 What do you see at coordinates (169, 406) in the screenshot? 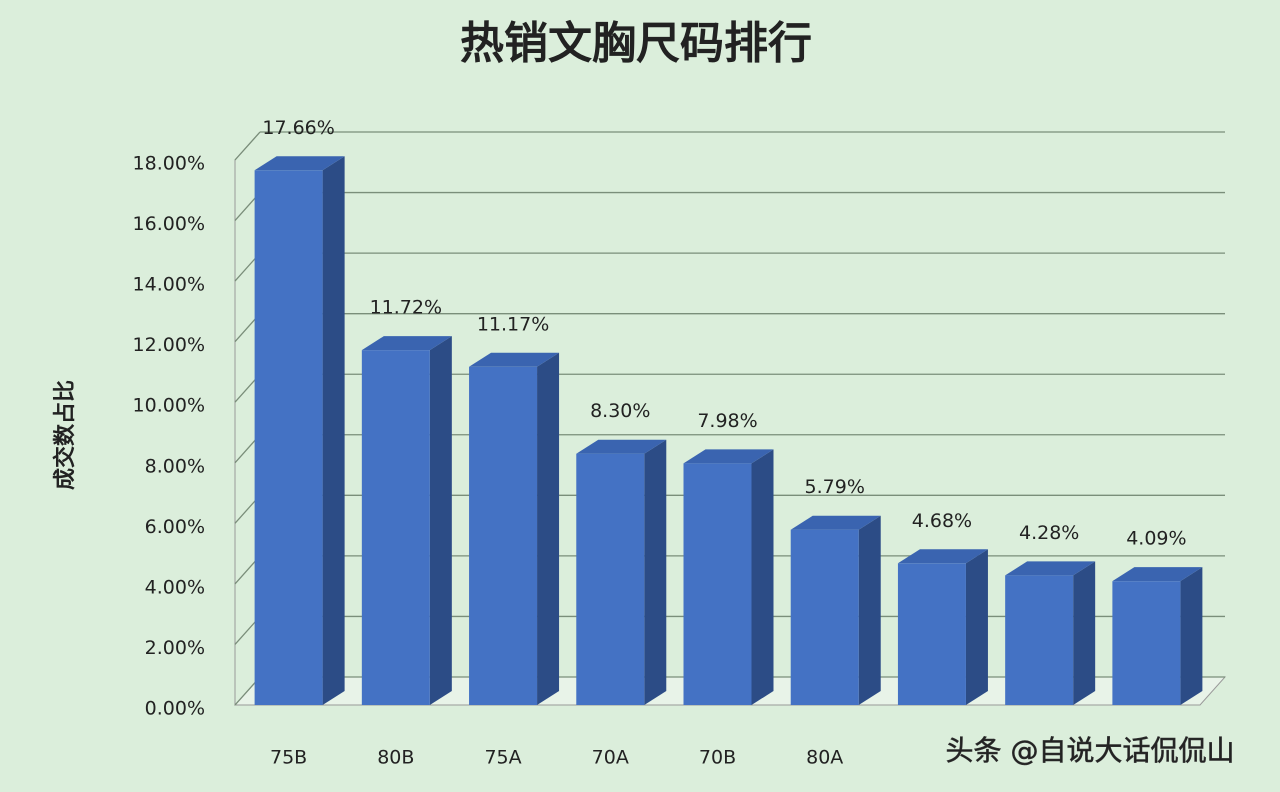
I see `y-tick-label: 10.00%` at bounding box center [169, 406].